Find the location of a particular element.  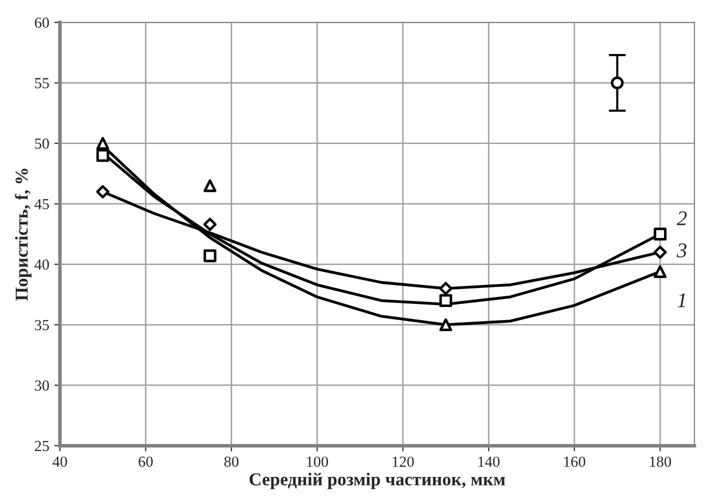

y-axis-title: Пористість, f, % is located at coordinates (23, 234).